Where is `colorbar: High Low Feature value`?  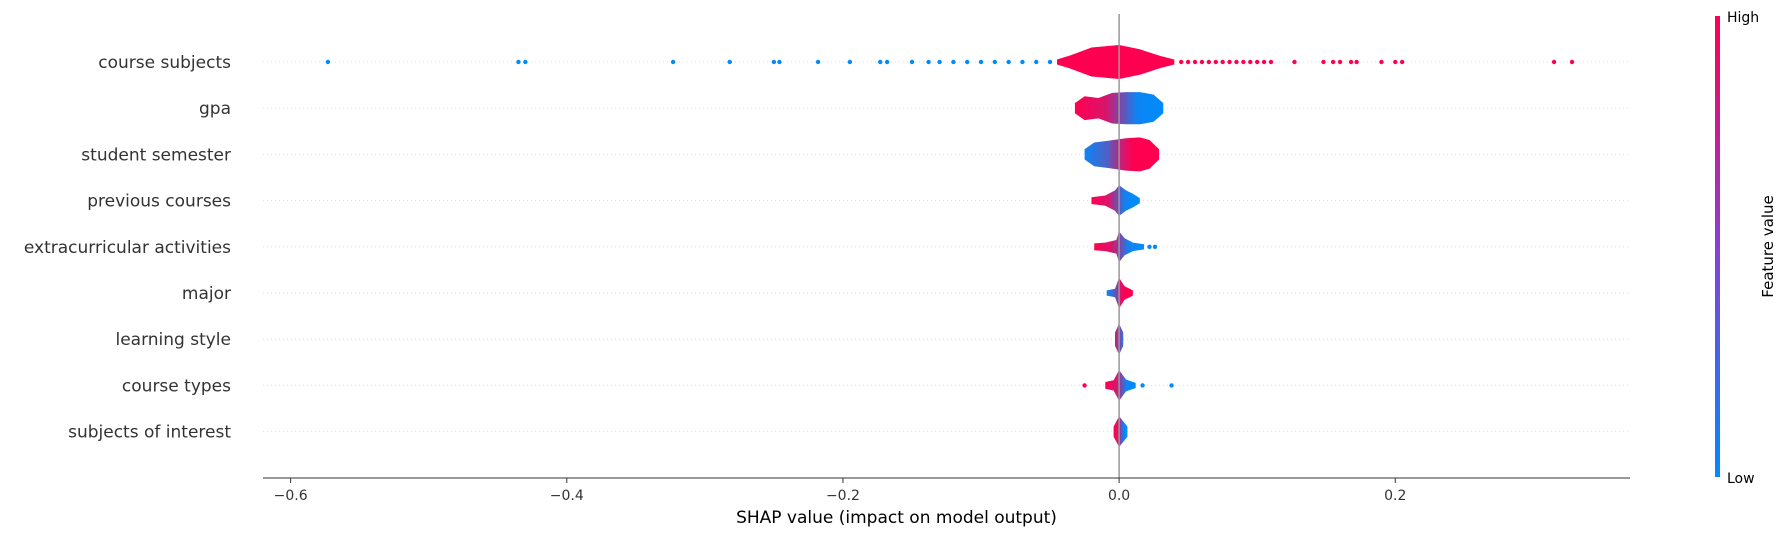
colorbar: High Low Feature value is located at coordinates (1746, 248).